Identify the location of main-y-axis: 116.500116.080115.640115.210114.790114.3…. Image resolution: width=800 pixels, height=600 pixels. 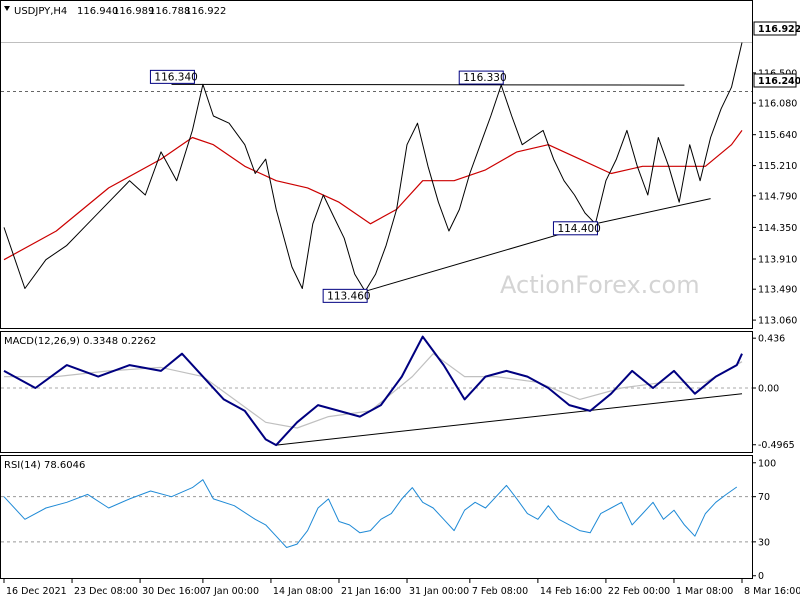
(774, 197).